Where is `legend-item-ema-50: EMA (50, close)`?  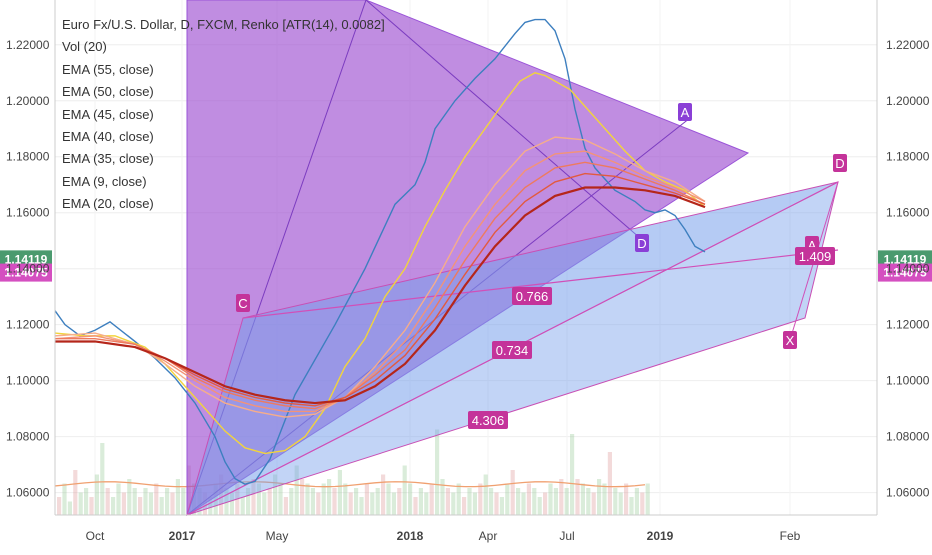 legend-item-ema-50: EMA (50, close) is located at coordinates (108, 92).